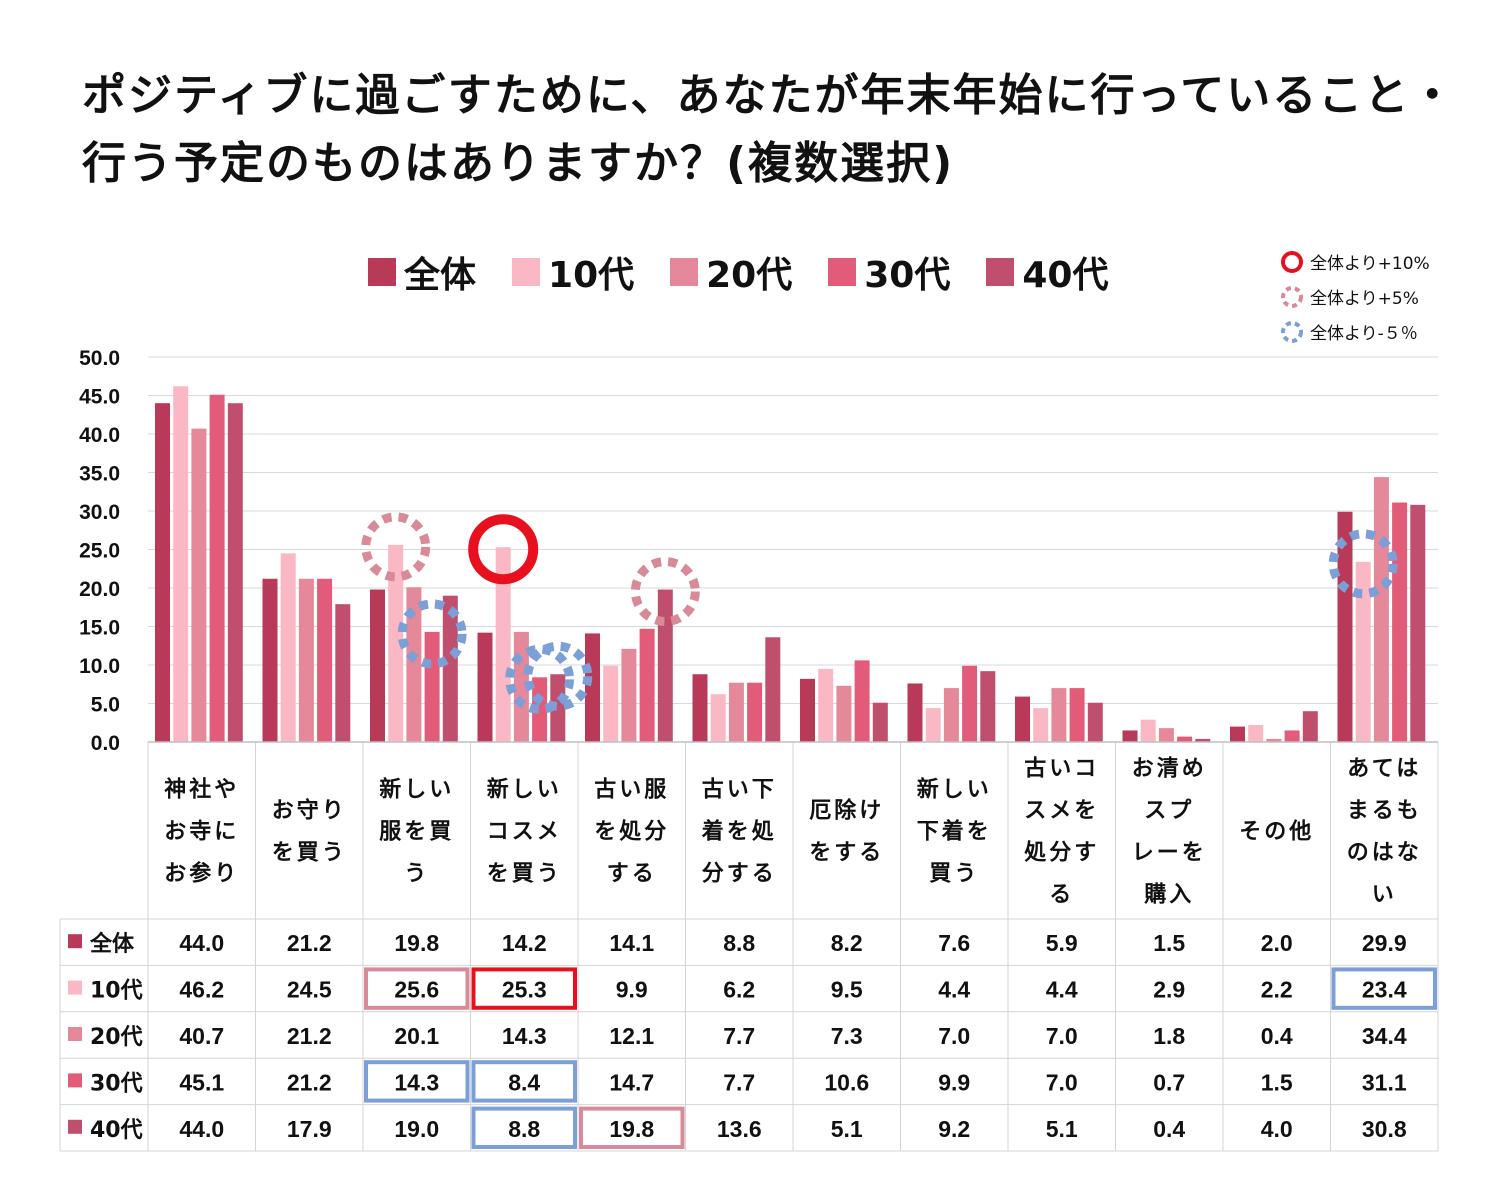 The width and height of the screenshot is (1500, 1200). Describe the element at coordinates (847, 1129) in the screenshot. I see `table-cell-value: 5.1` at that location.